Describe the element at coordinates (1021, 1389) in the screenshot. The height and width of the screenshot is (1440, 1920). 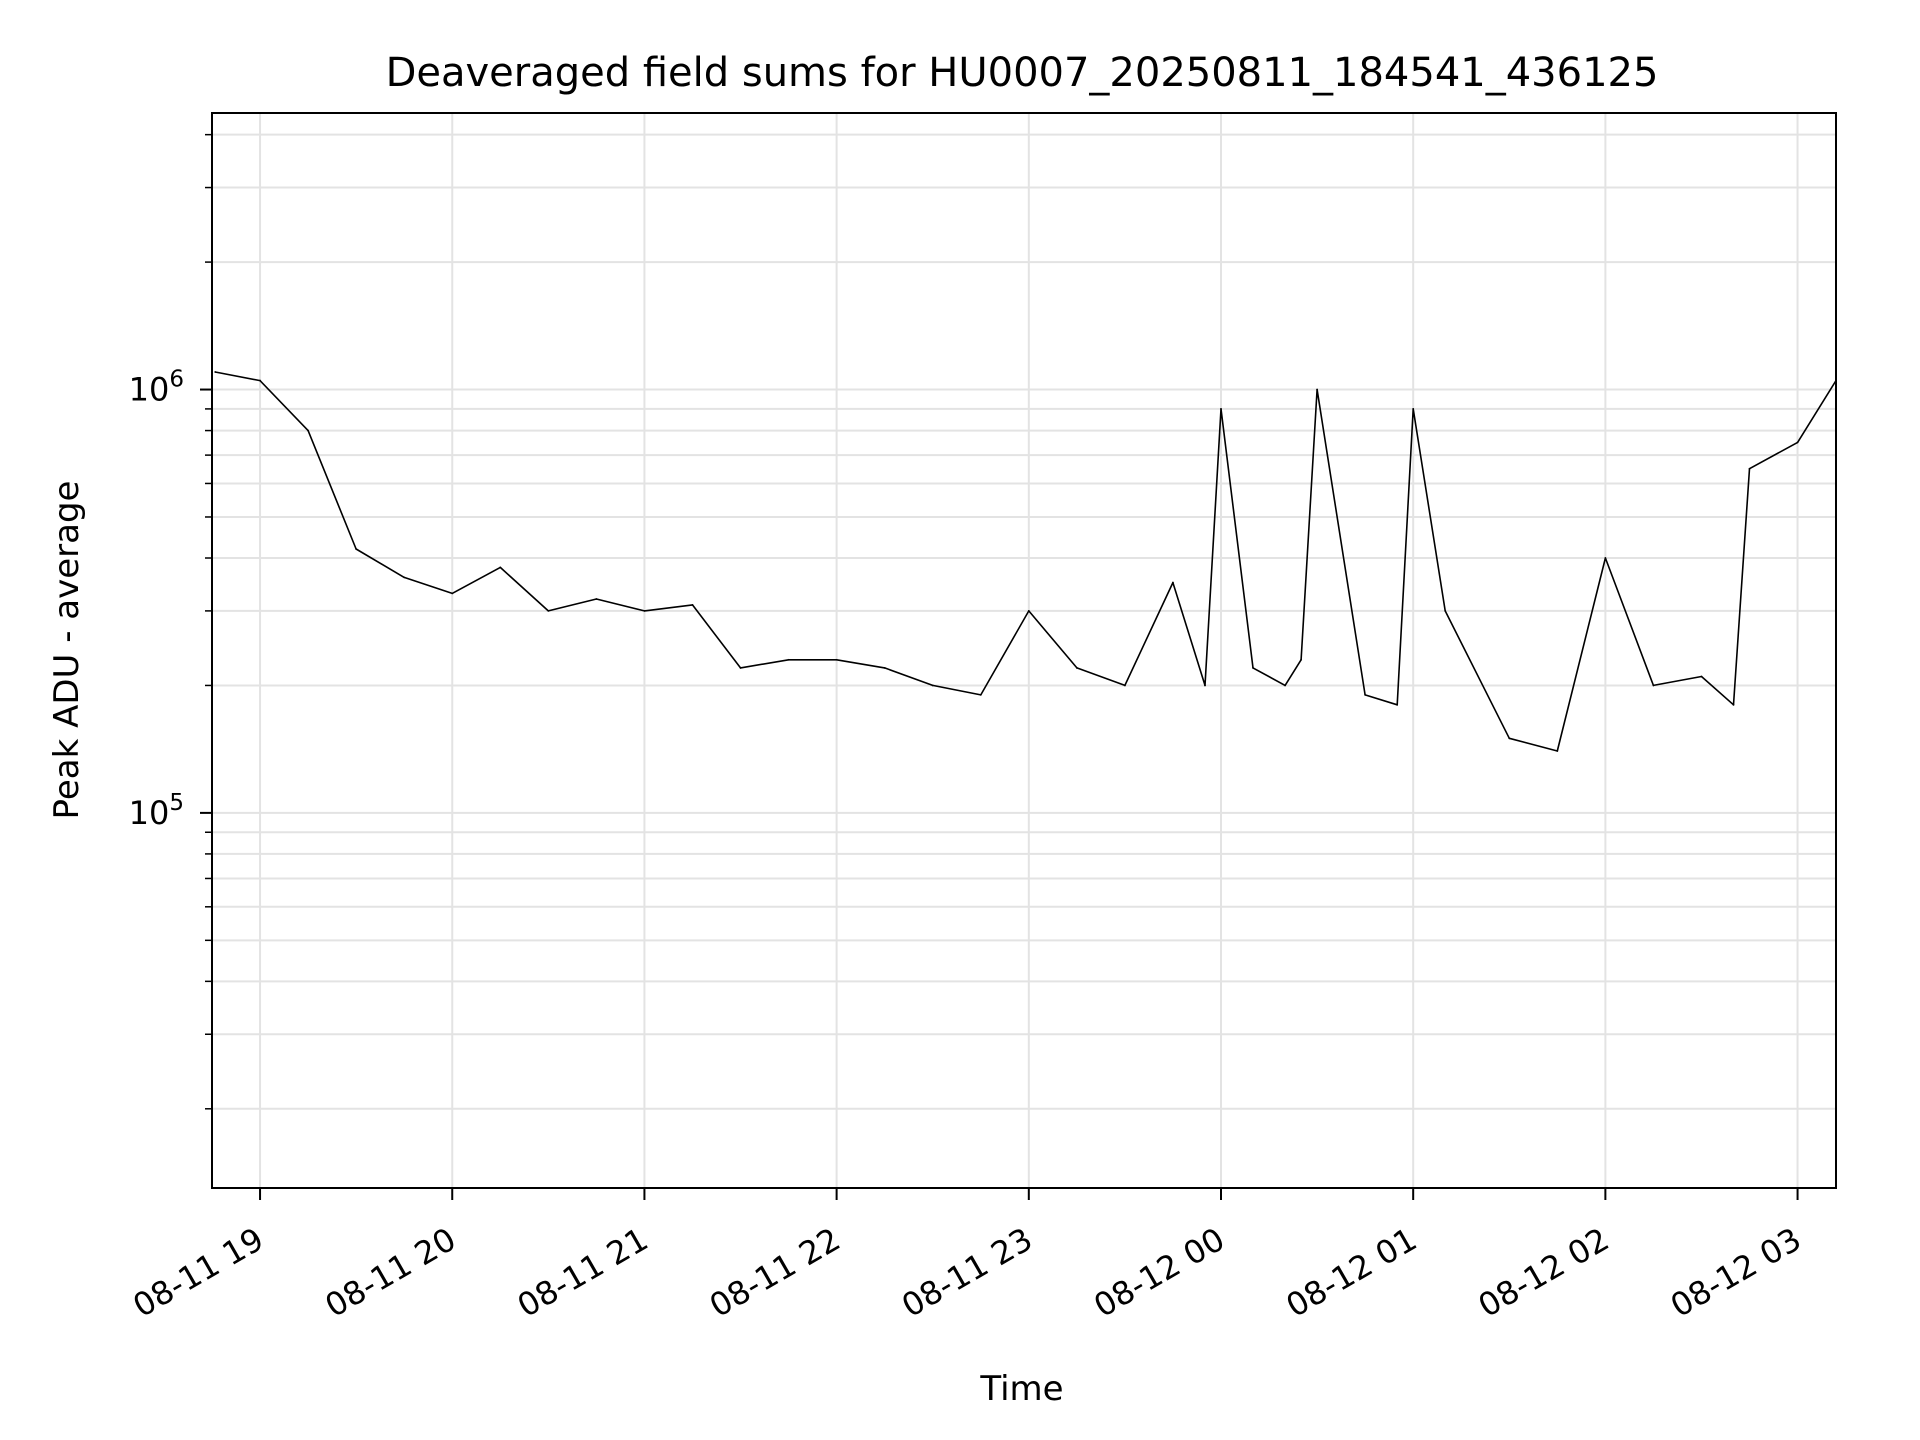
I see `x-axis-label: Time` at that location.